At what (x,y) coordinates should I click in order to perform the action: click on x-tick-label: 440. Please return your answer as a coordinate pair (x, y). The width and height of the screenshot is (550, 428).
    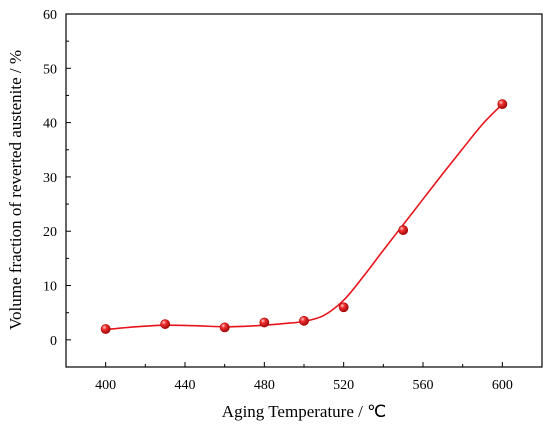
    Looking at the image, I should click on (185, 385).